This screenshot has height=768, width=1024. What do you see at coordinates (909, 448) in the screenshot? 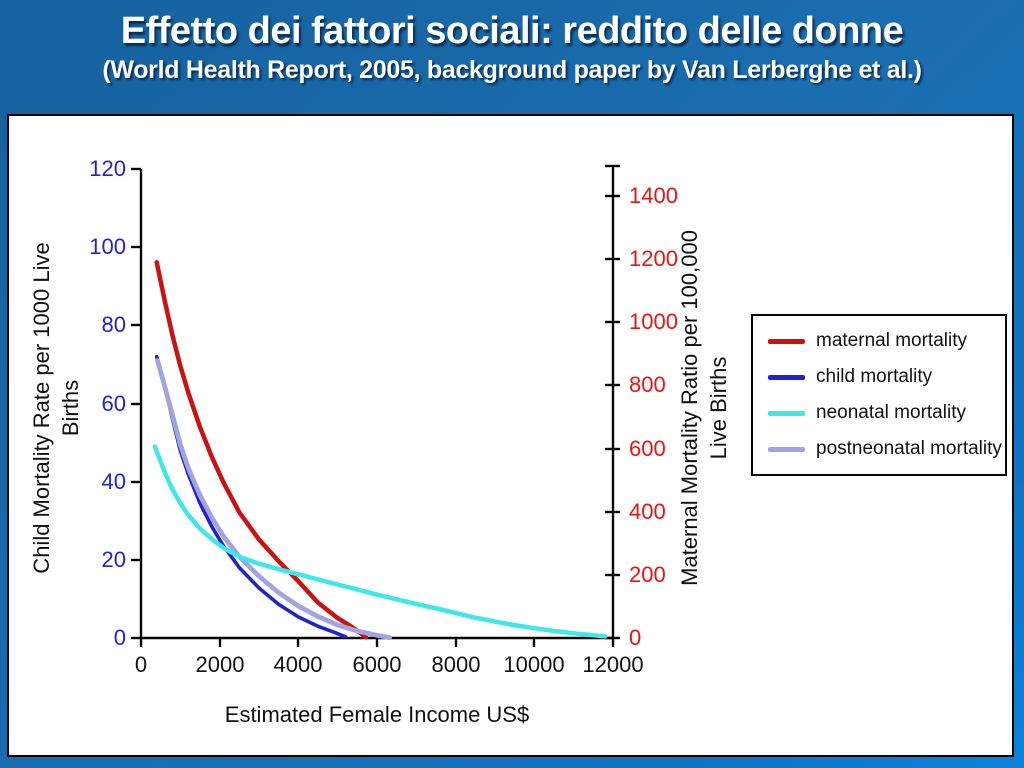
I see `legend-label: postneonatal mortality` at bounding box center [909, 448].